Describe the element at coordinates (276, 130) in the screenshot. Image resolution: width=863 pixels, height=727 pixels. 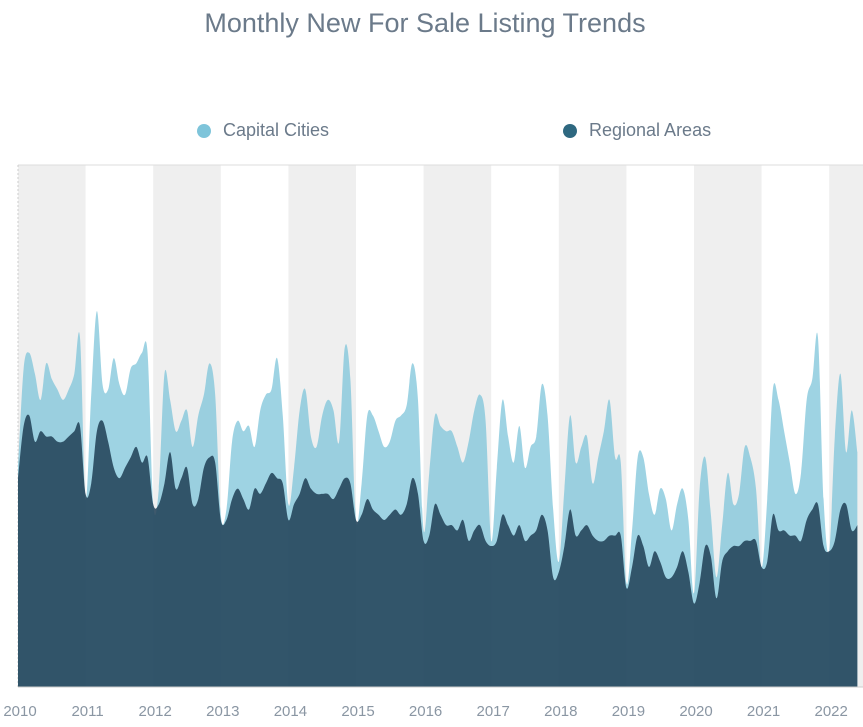
I see `legend-label-capital-cities: Capital Cities` at that location.